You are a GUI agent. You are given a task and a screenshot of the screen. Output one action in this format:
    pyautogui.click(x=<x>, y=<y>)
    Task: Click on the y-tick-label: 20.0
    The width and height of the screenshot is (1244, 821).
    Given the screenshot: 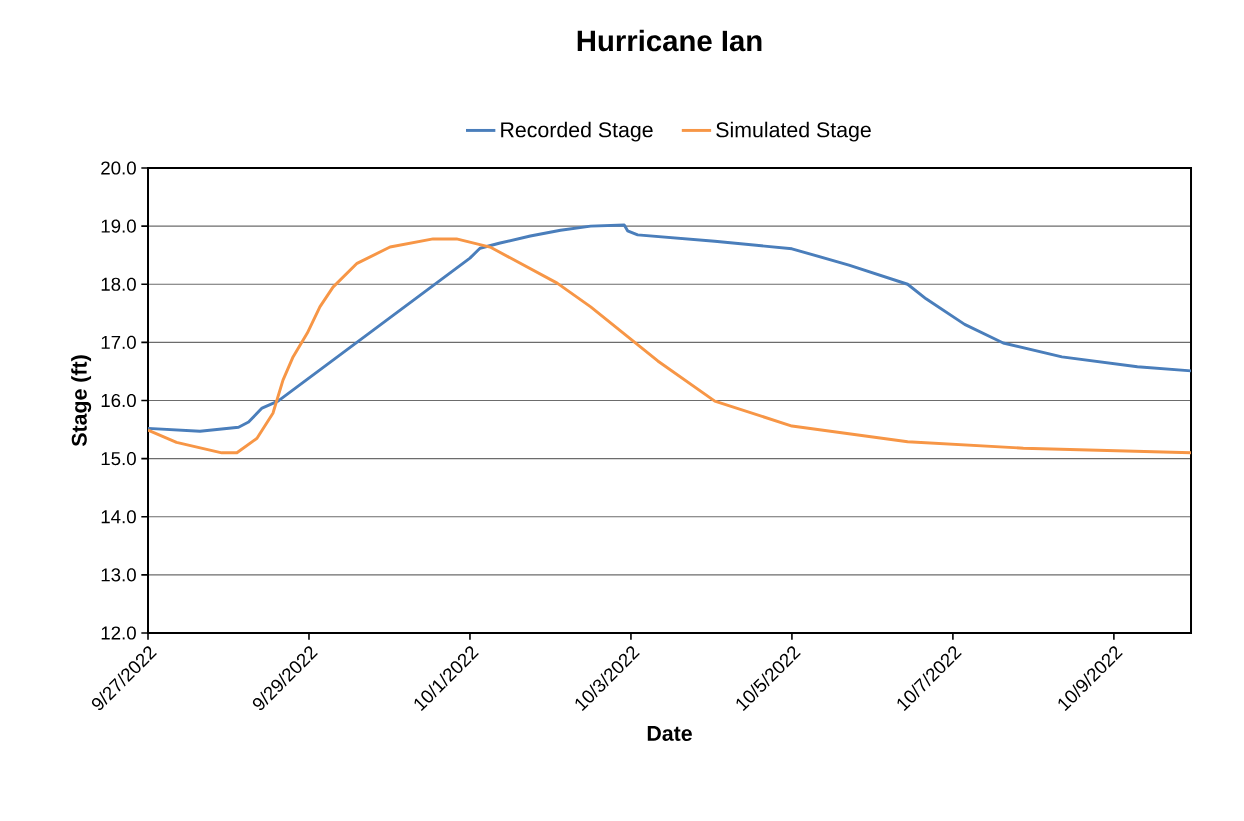 What is the action you would take?
    pyautogui.click(x=118, y=168)
    